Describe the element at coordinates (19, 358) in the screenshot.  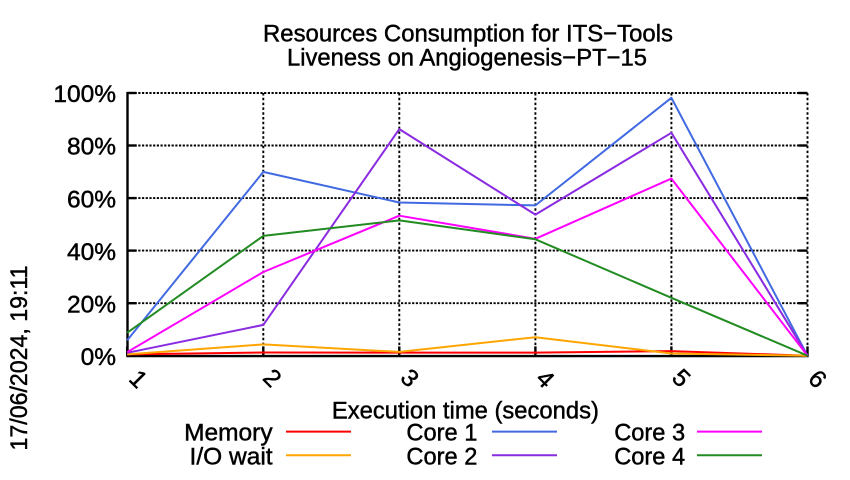
I see `svg-text: 17/06/2024, 19:11` at that location.